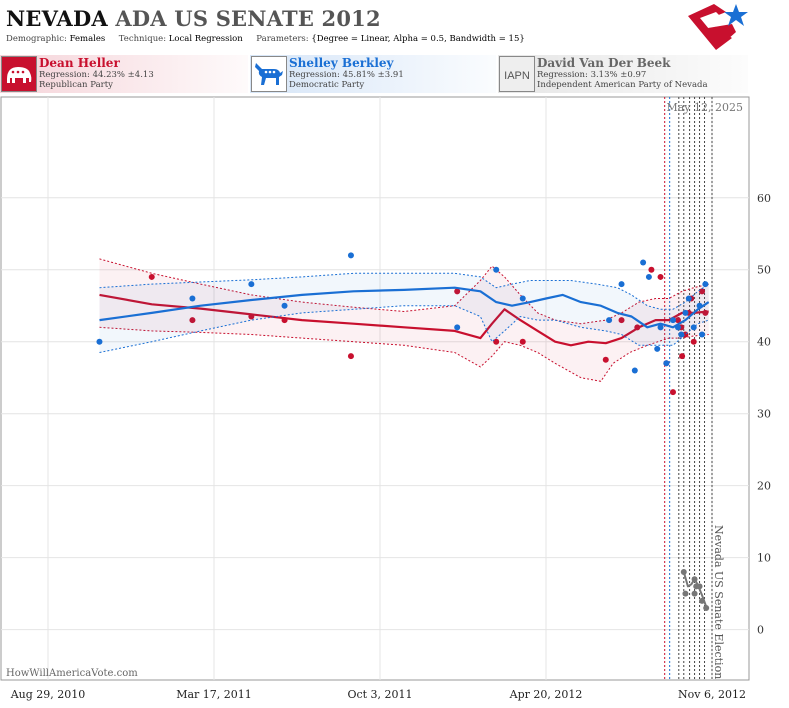 The width and height of the screenshot is (789, 708). Describe the element at coordinates (712, 694) in the screenshot. I see `x-tick-label: Nov 6, 2012` at that location.